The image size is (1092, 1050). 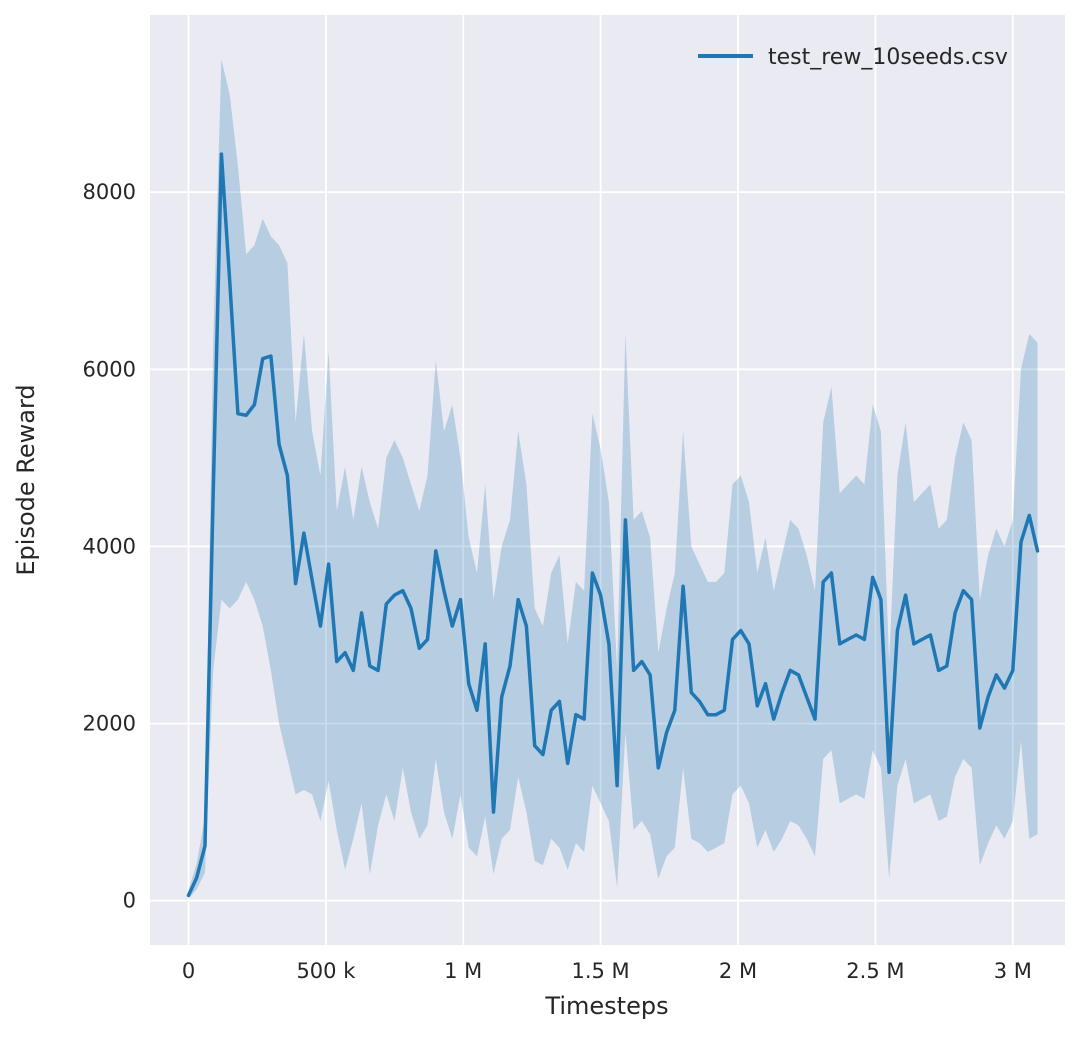 What do you see at coordinates (326, 971) in the screenshot?
I see `x-tick-label: 500 k` at bounding box center [326, 971].